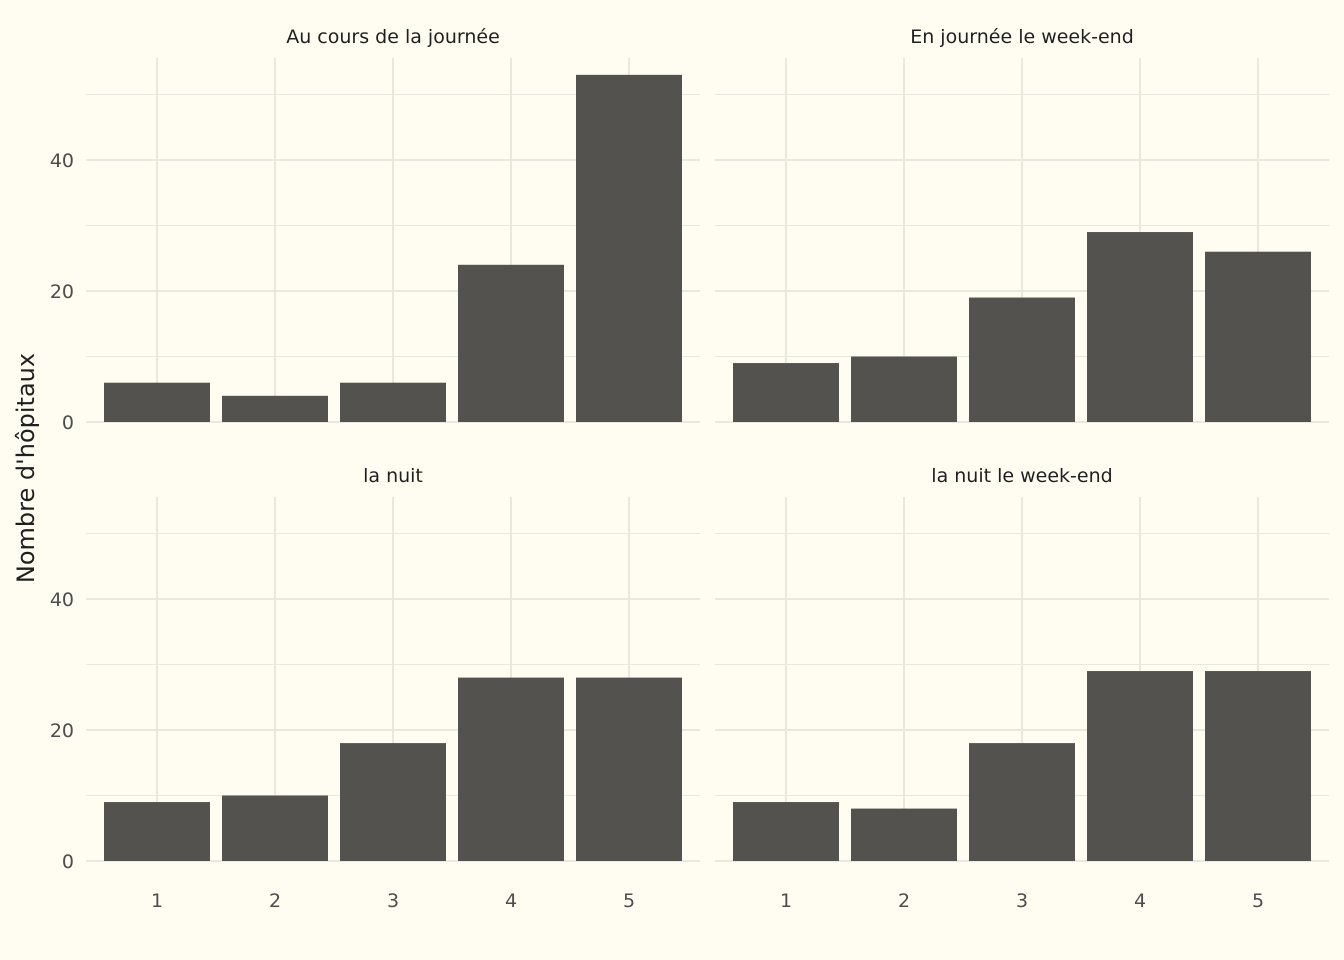  I want to click on facet-title: Au cours de la journée, so click(393, 37).